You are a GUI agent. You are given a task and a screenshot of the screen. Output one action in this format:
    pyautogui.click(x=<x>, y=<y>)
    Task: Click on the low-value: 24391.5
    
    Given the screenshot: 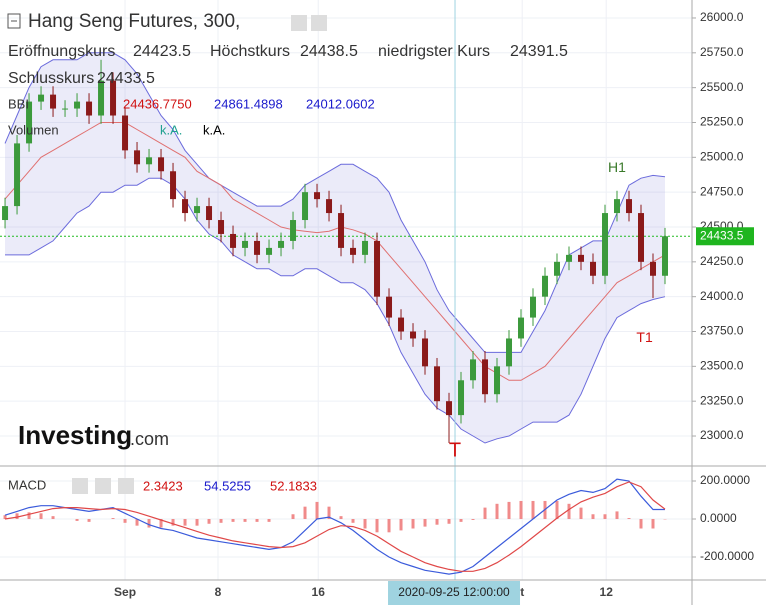 What is the action you would take?
    pyautogui.click(x=539, y=51)
    